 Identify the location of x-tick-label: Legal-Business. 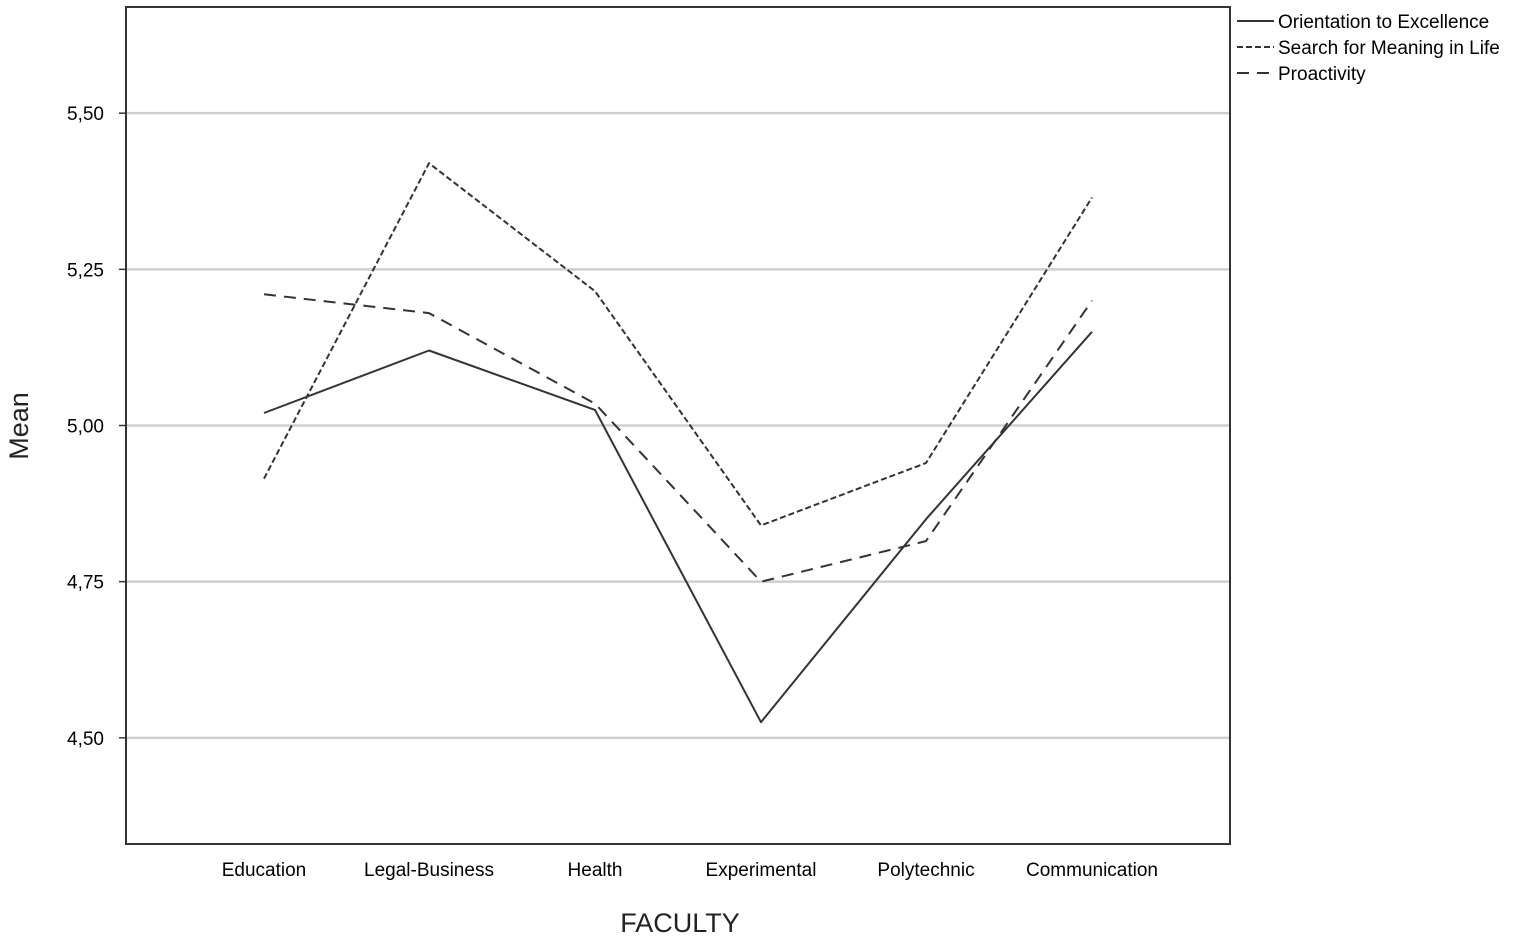
(429, 870).